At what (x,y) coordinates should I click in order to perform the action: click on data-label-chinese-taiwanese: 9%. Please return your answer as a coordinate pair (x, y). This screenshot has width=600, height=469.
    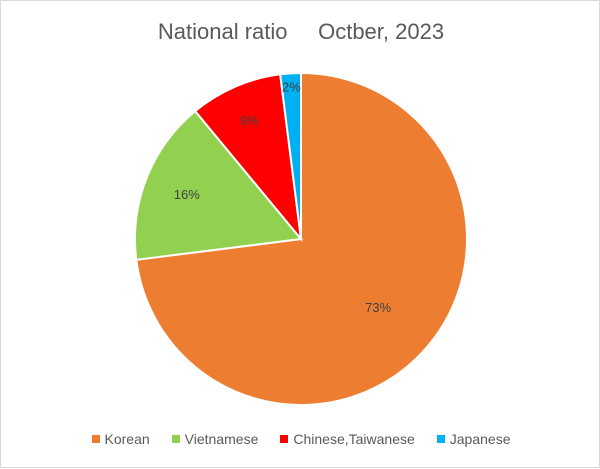
    Looking at the image, I should click on (249, 120).